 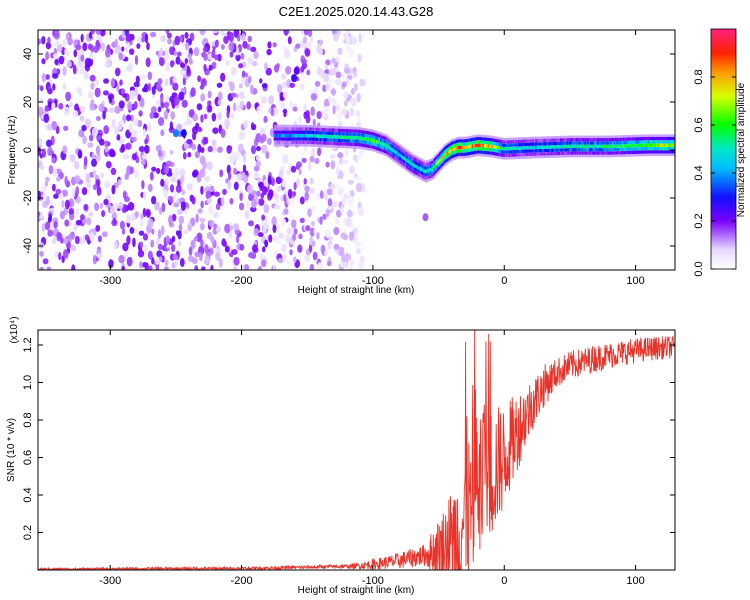 I want to click on y-tick-label: 0.8, so click(x=28, y=419).